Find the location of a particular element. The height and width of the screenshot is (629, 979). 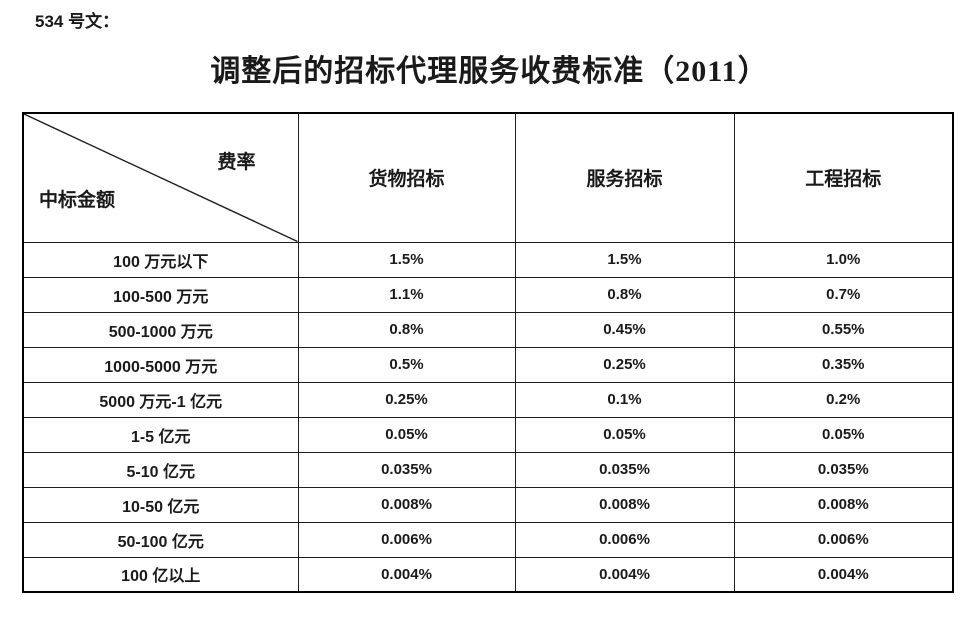

table-row: 5-10 亿元 0.035% 0.035% 0.035% is located at coordinates (488, 469).